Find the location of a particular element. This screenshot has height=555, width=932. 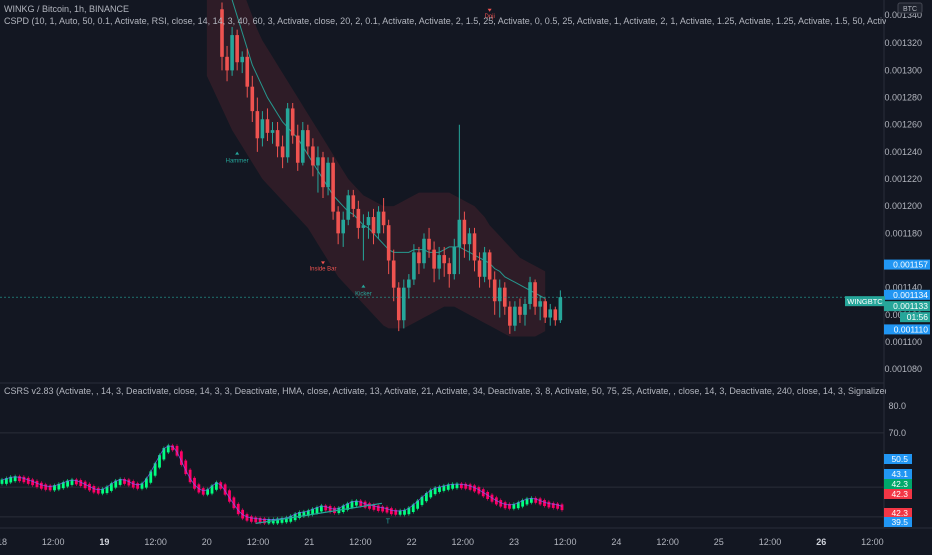

price-tag-current-a: 0.001134 is located at coordinates (910, 295).